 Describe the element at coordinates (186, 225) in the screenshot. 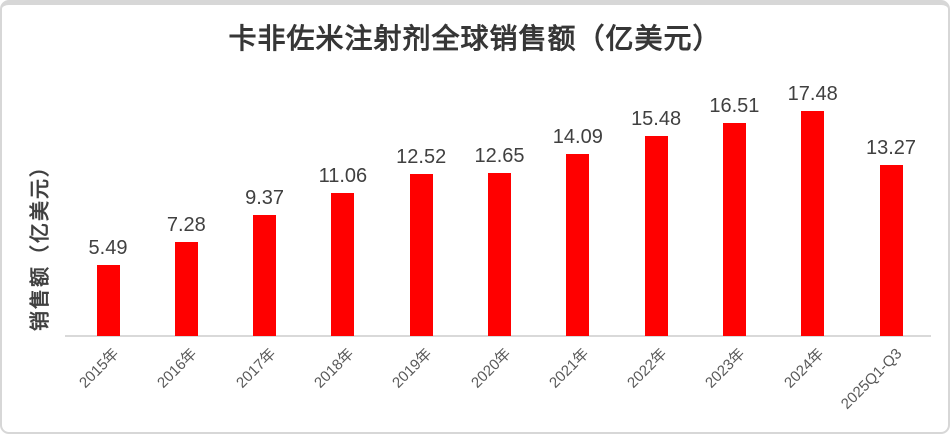

I see `bar-value-label: 7.28` at that location.